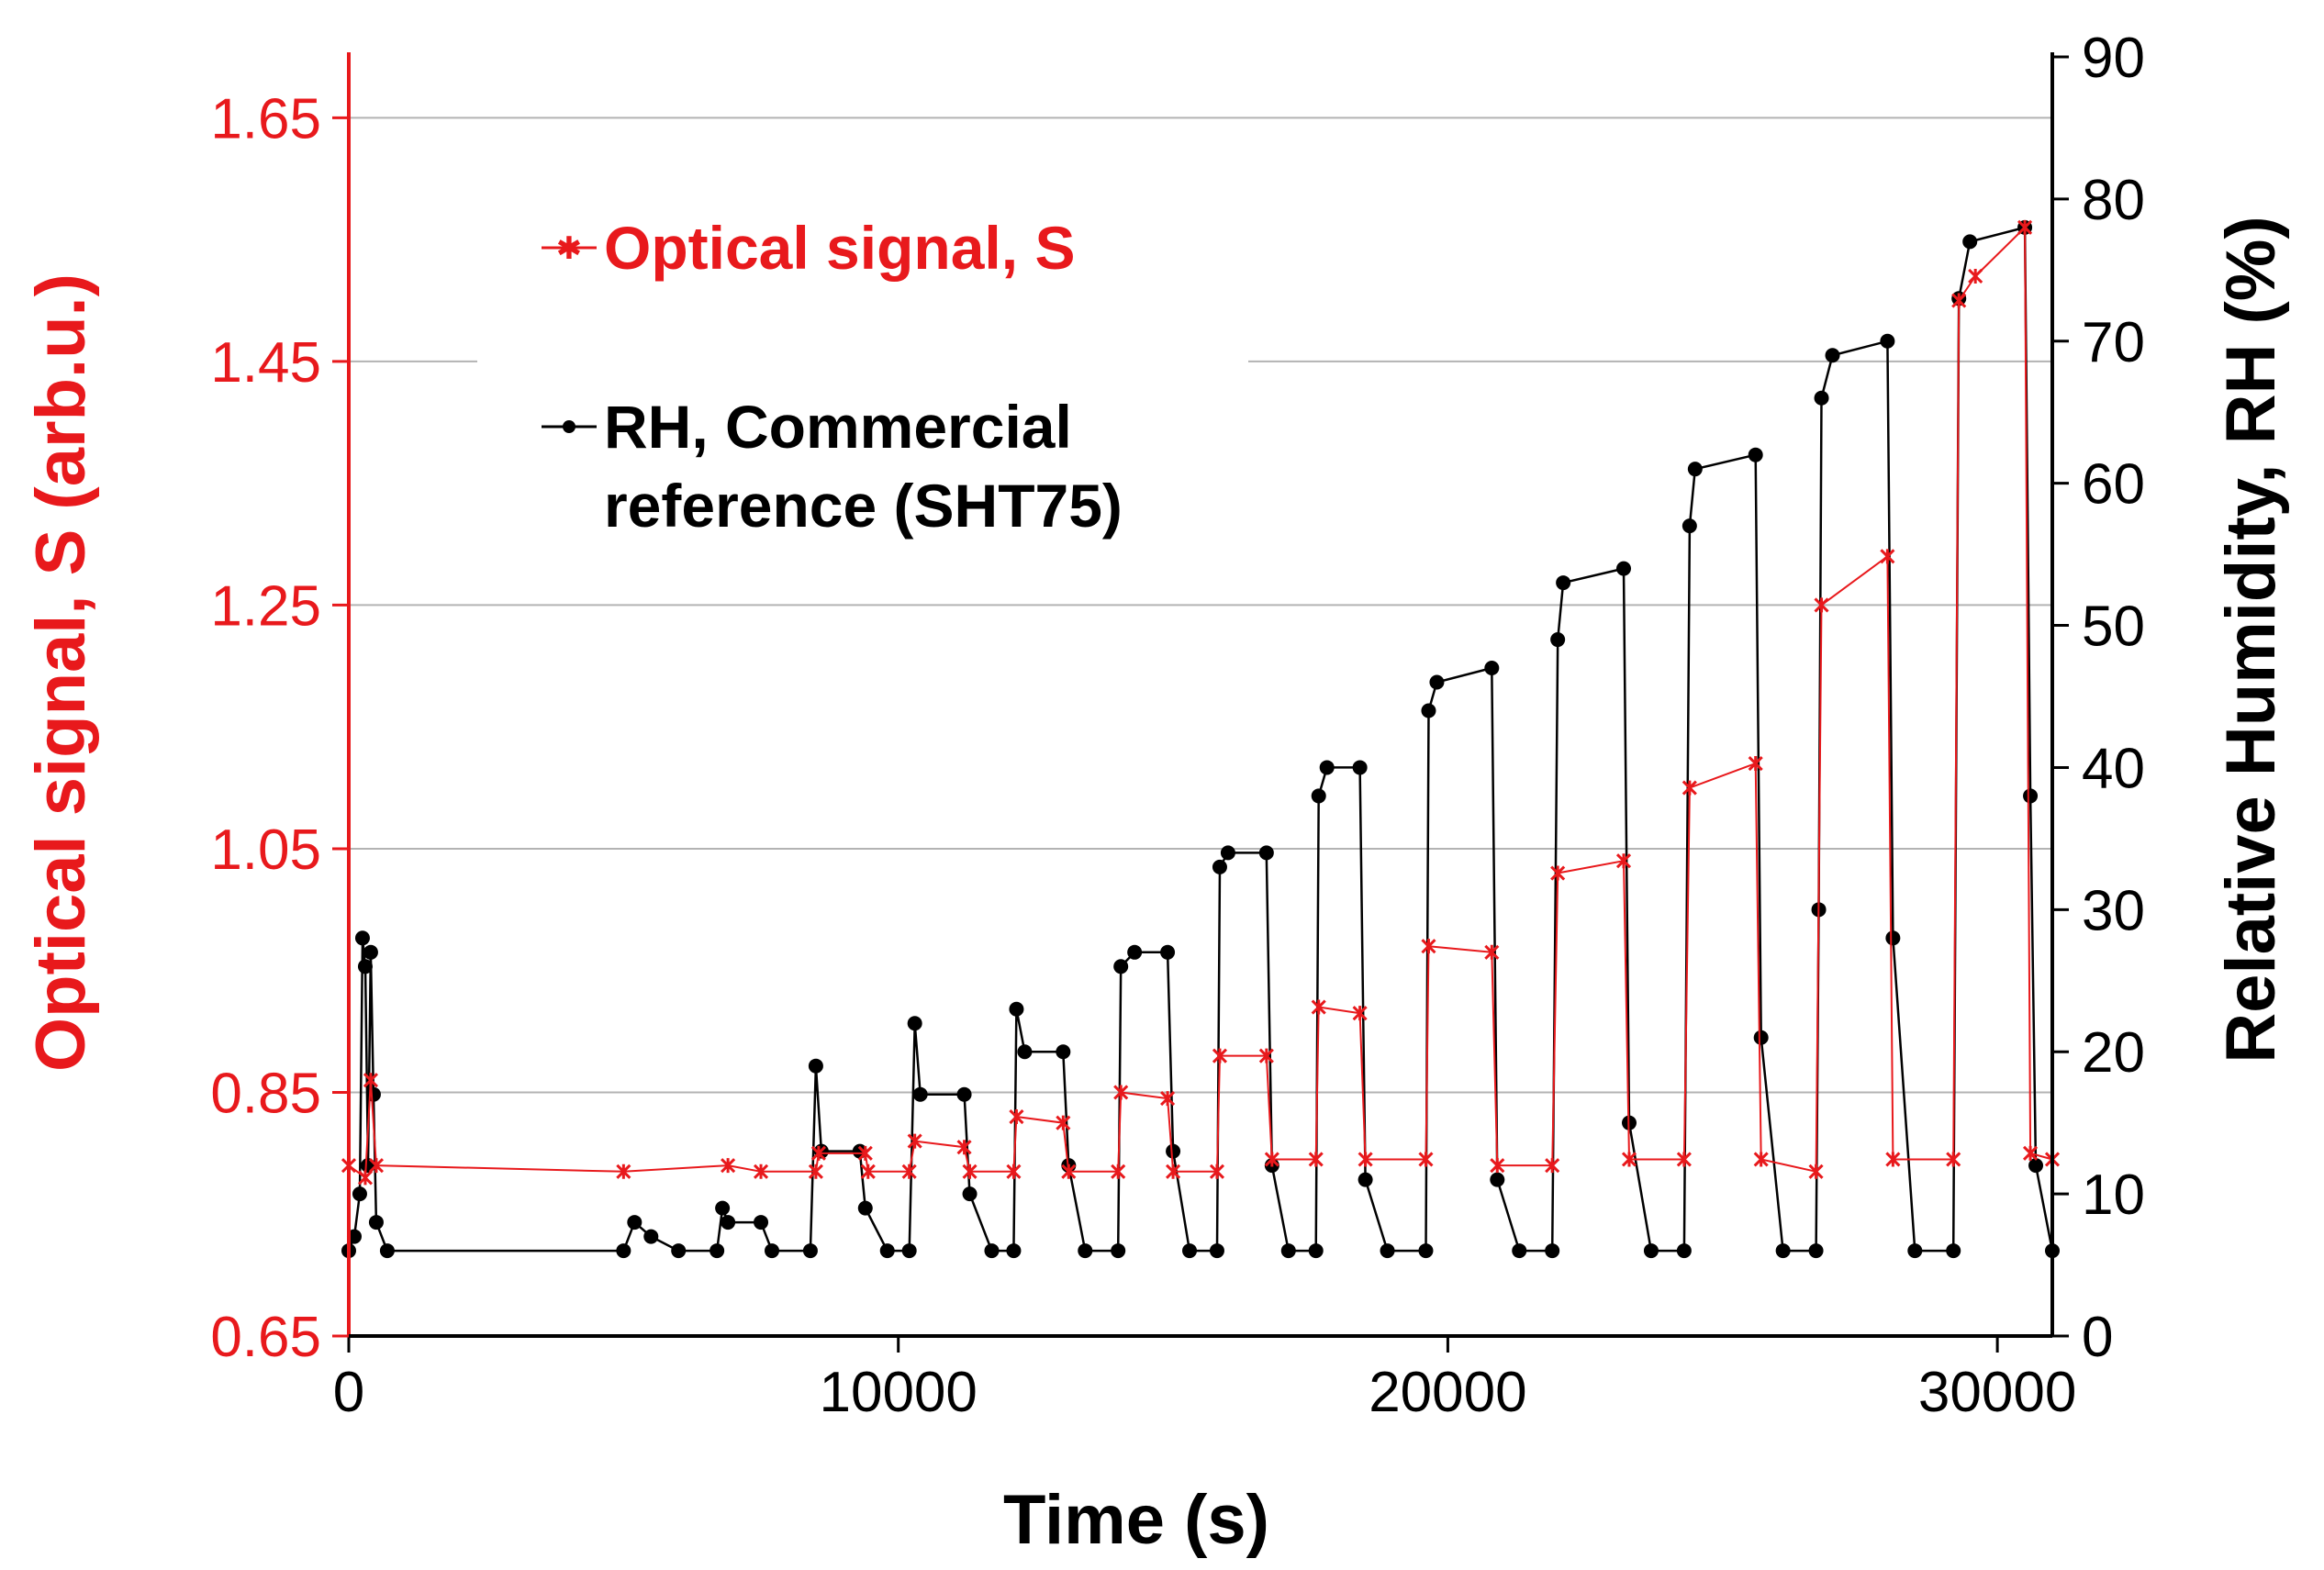  I want to click on y-right-tick-label-9: 90, so click(2113, 58).